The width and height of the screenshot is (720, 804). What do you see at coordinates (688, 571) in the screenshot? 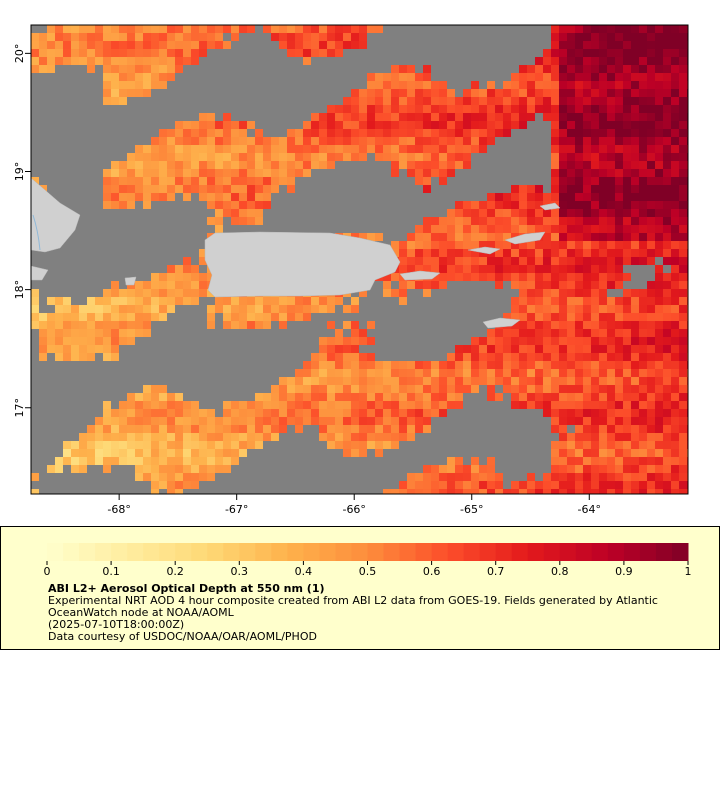
I see `colorbar-tick-label: 1` at bounding box center [688, 571].